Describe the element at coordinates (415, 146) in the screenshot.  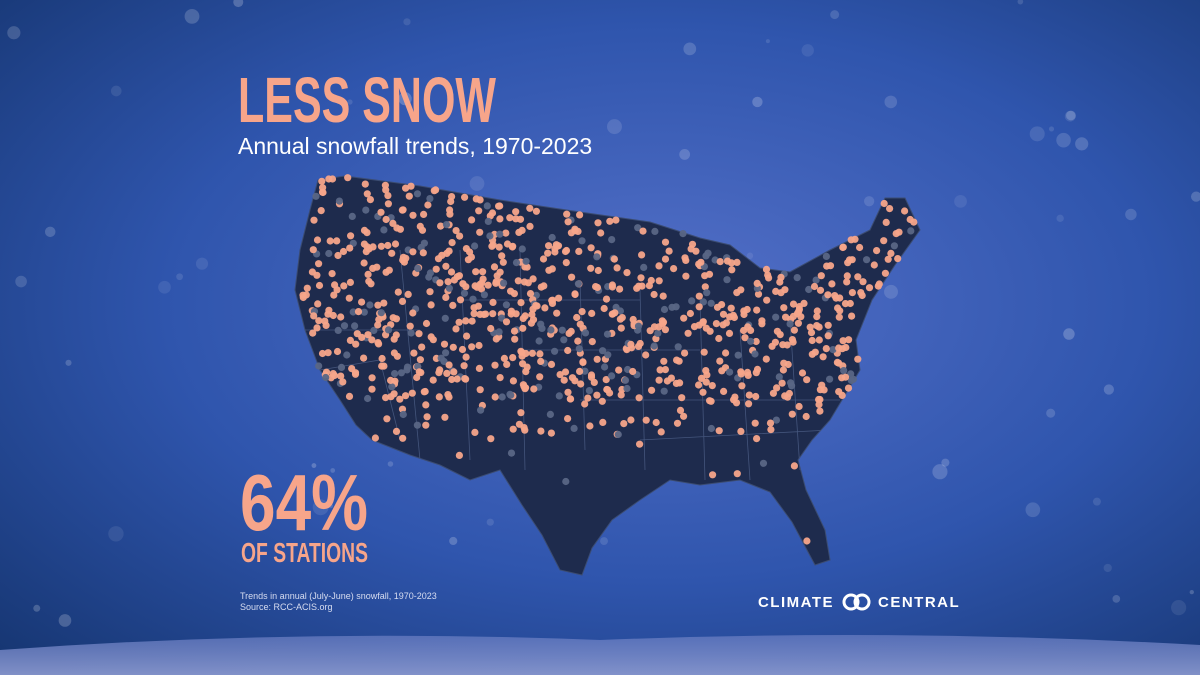
I see `subtitle: Annual snowfall trends, 1970-2023` at that location.